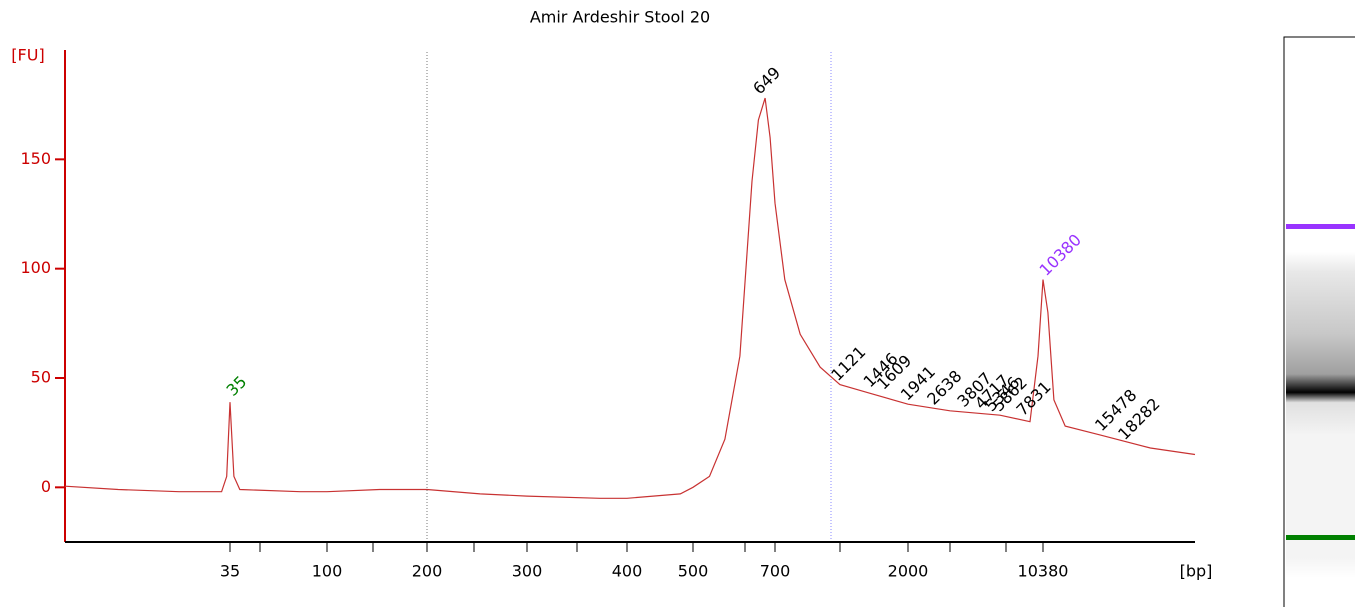  I want to click on x-tick-label: 10380, so click(1043, 571).